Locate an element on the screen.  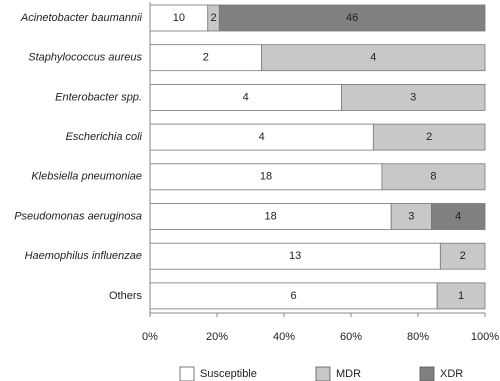
value-label: 8 is located at coordinates (433, 177).